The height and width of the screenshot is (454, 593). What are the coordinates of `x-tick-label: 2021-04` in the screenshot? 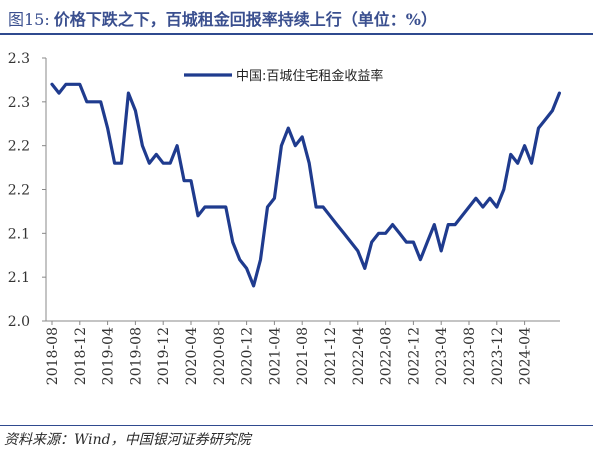 It's located at (275, 356).